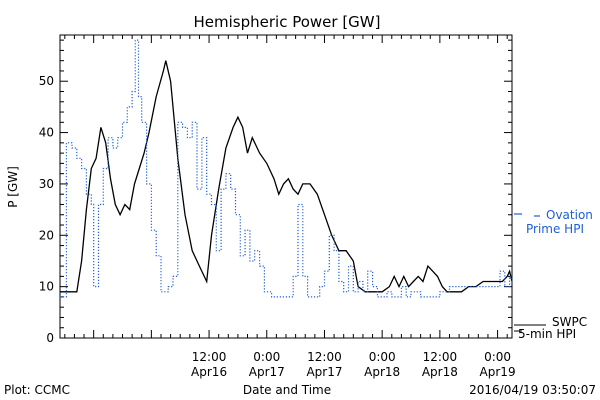 The image size is (600, 400). I want to click on y-axis-label: P [GW], so click(13, 187).